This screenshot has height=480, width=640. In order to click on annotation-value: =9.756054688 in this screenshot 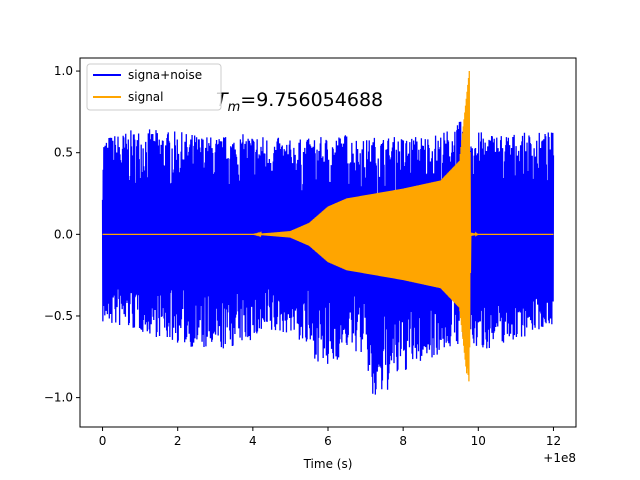, I will do `click(311, 100)`.